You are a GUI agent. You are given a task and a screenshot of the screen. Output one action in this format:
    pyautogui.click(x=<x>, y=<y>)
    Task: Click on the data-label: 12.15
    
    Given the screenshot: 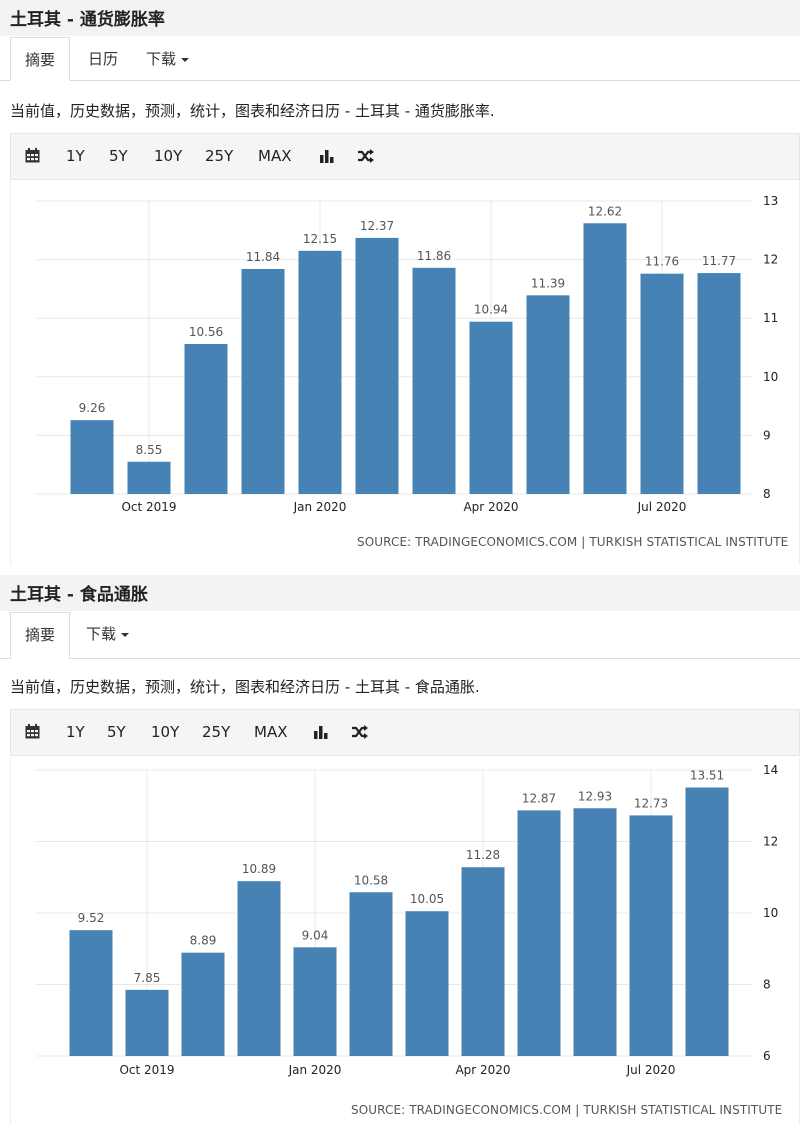 What is the action you would take?
    pyautogui.click(x=320, y=239)
    